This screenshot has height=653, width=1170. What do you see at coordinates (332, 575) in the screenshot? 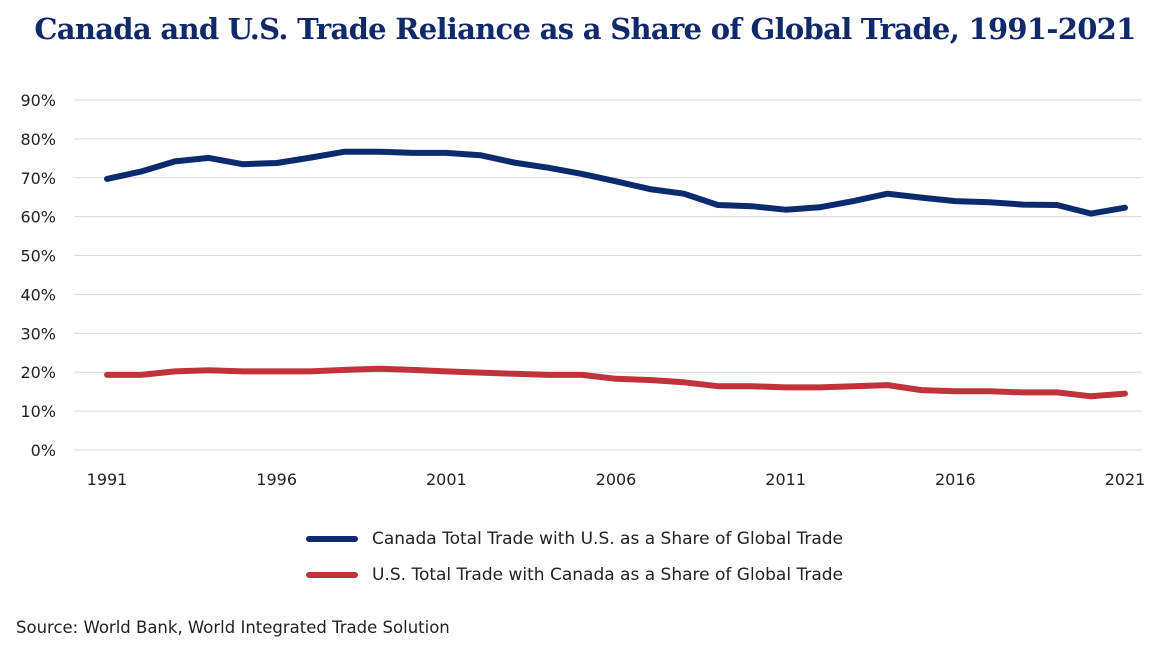
I see `legend-swatch-us` at bounding box center [332, 575].